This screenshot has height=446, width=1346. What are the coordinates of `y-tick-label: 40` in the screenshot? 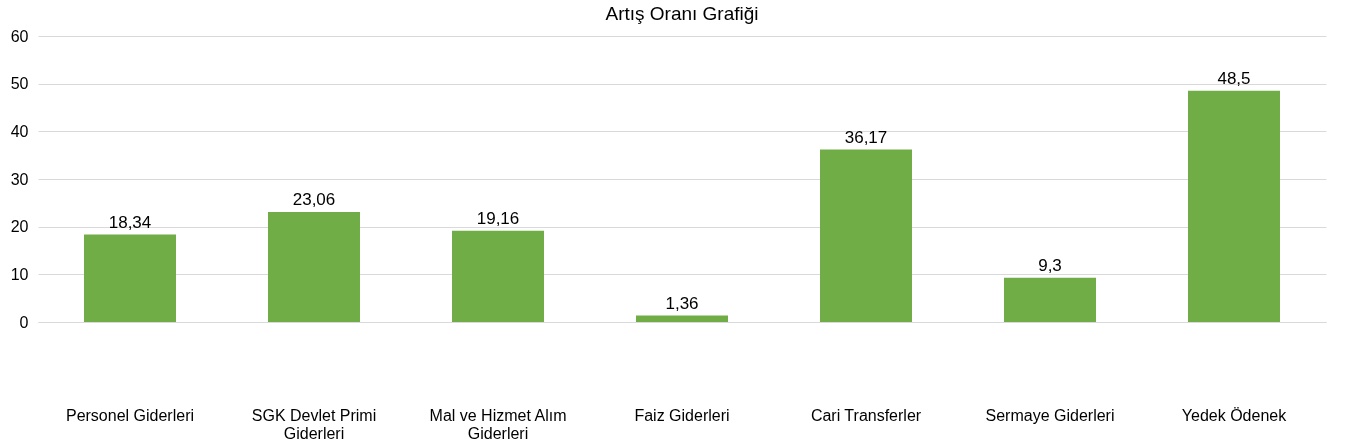 It's located at (19, 131).